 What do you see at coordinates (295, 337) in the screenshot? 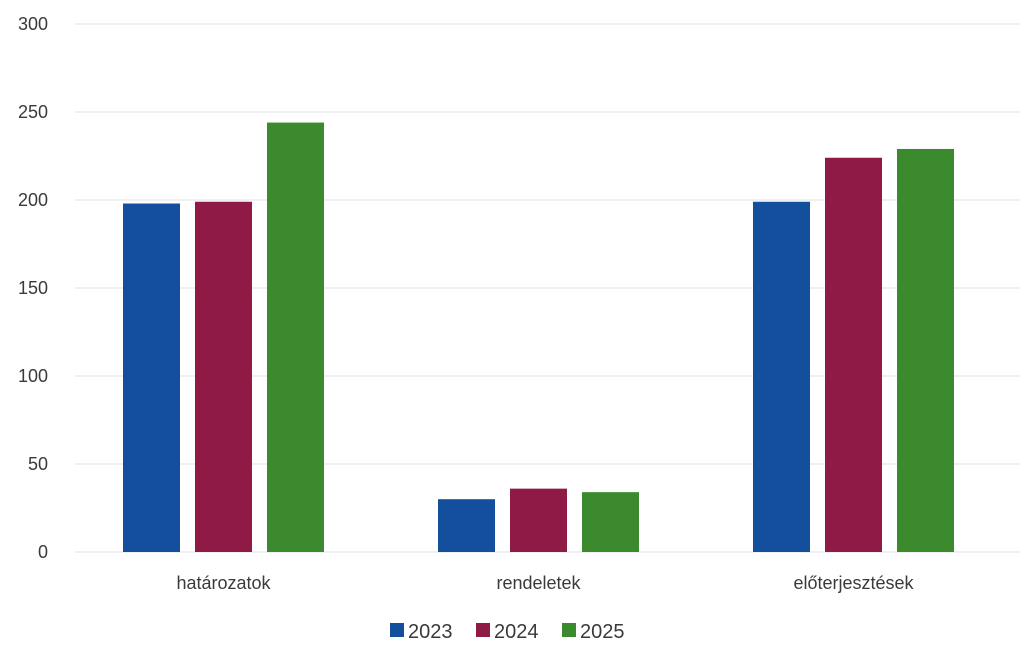
I see `bar-2025-határozatok` at bounding box center [295, 337].